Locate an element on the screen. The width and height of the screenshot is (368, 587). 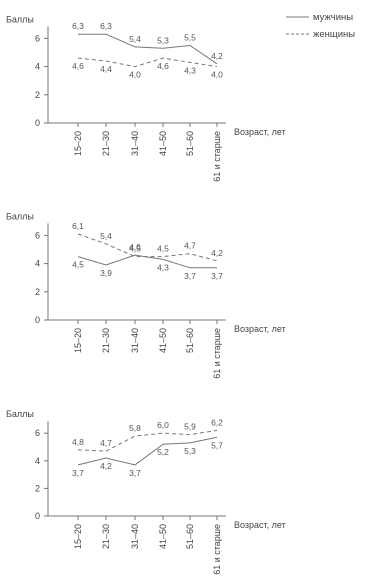
data-label: 5,8 is located at coordinates (135, 428).